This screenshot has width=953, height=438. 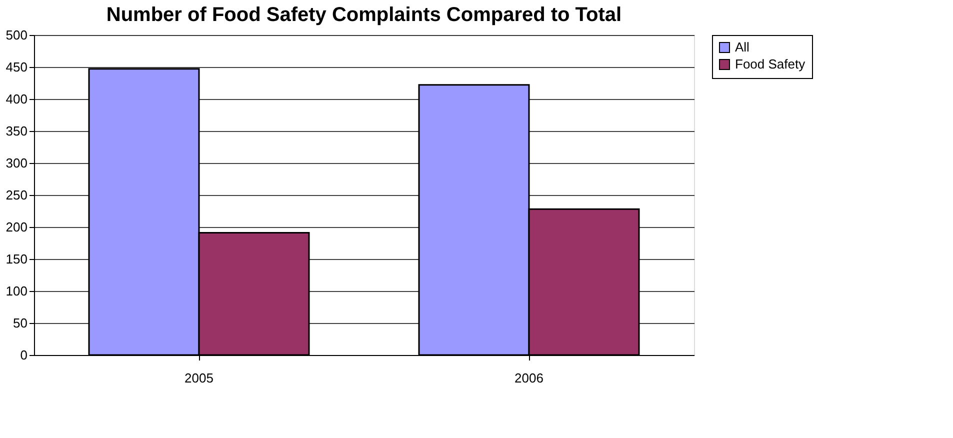 What do you see at coordinates (17, 131) in the screenshot?
I see `y-tick-label: 350` at bounding box center [17, 131].